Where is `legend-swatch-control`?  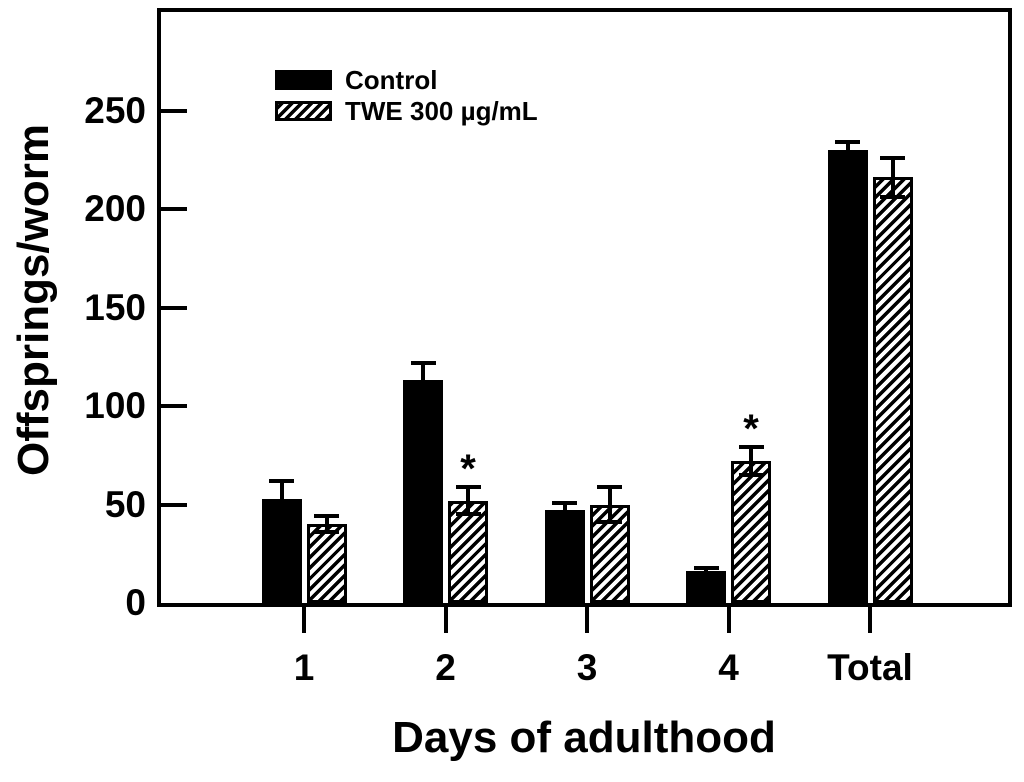 legend-swatch-control is located at coordinates (303, 80).